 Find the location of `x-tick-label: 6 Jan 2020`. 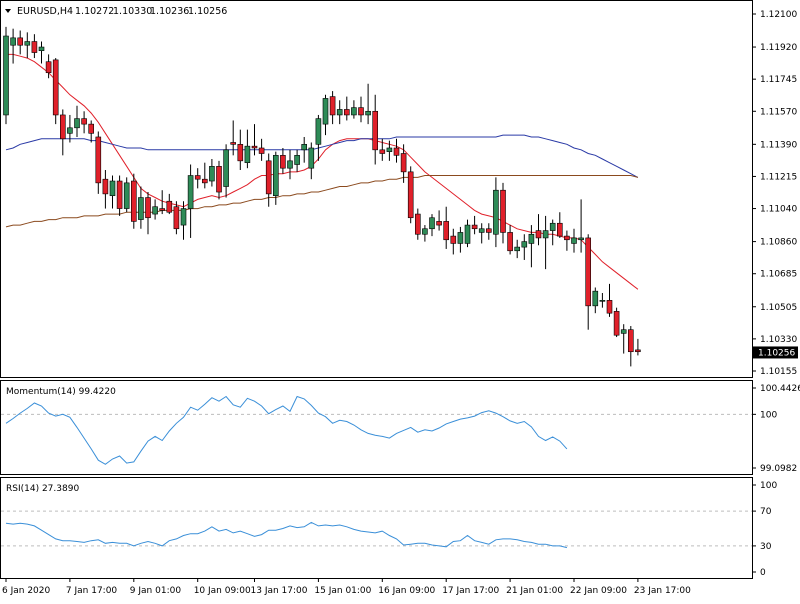

x-tick-label: 6 Jan 2020 is located at coordinates (26, 591).